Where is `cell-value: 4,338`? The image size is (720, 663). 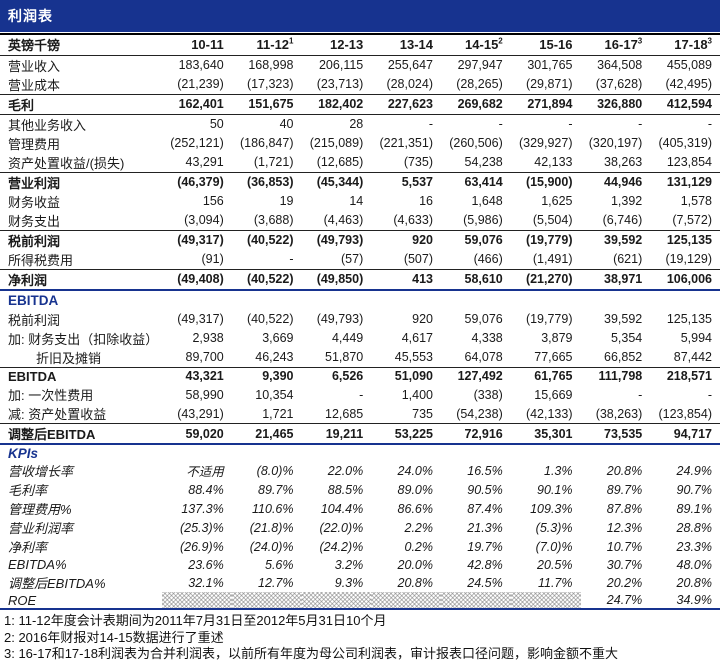
cell-value: 4,338 is located at coordinates (487, 338).